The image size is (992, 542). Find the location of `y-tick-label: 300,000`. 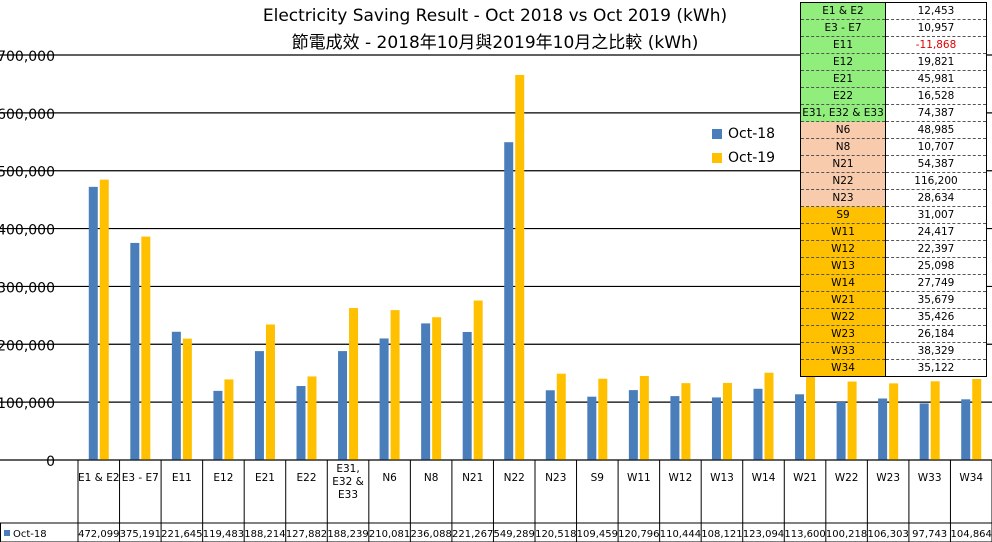

y-tick-label: 300,000 is located at coordinates (27, 288).